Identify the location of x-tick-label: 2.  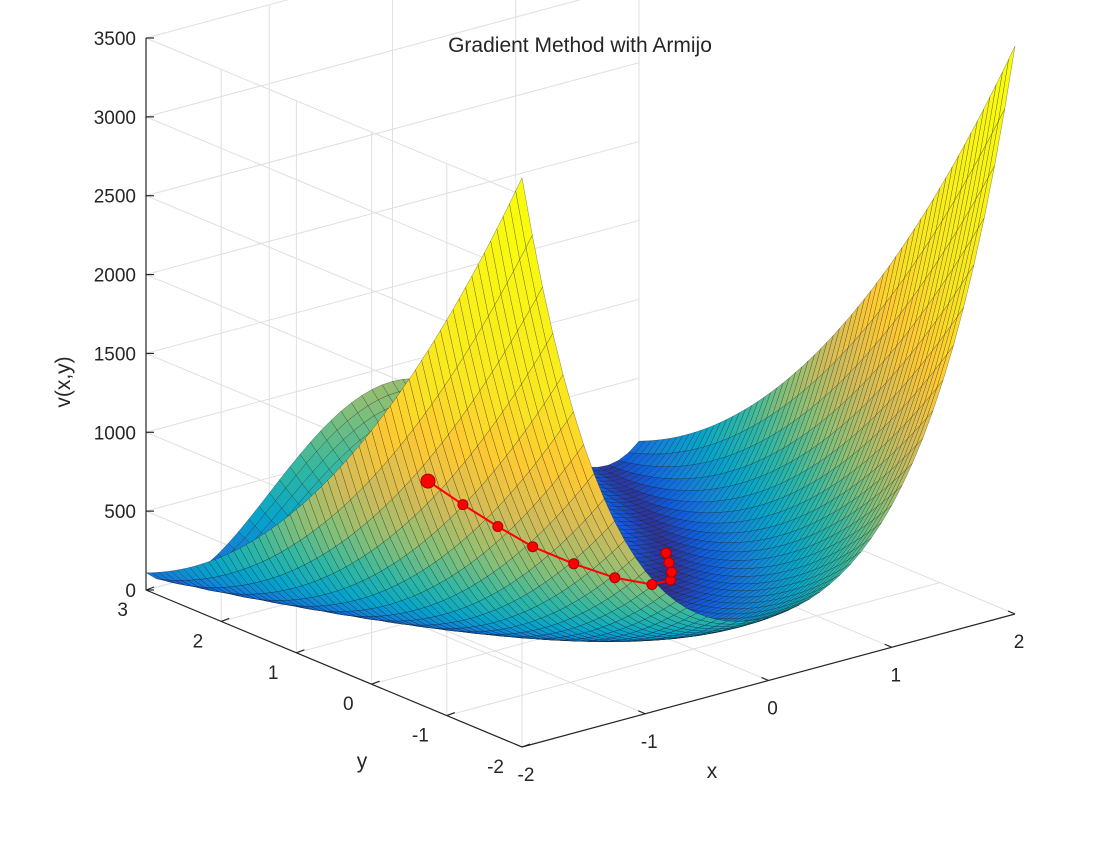
(1019, 642).